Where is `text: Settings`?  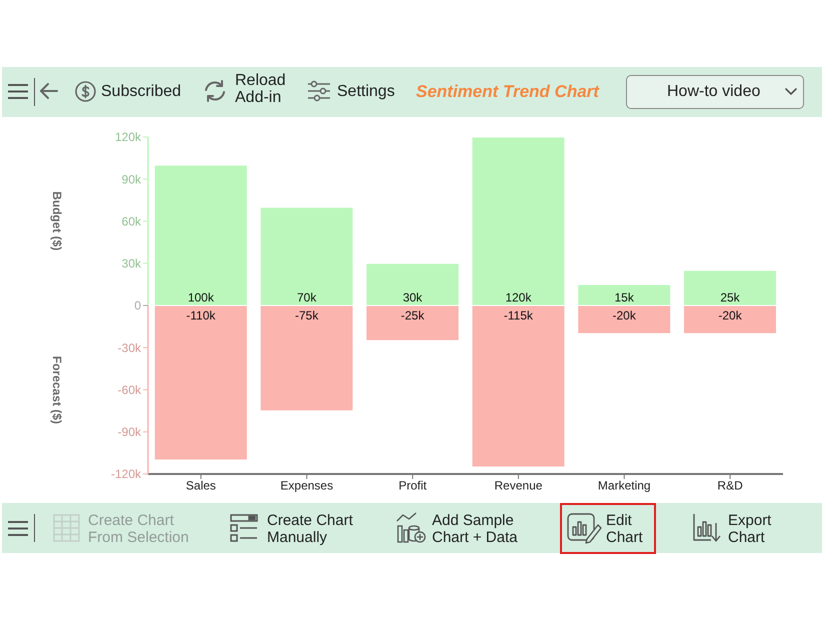
text: Settings is located at coordinates (366, 91).